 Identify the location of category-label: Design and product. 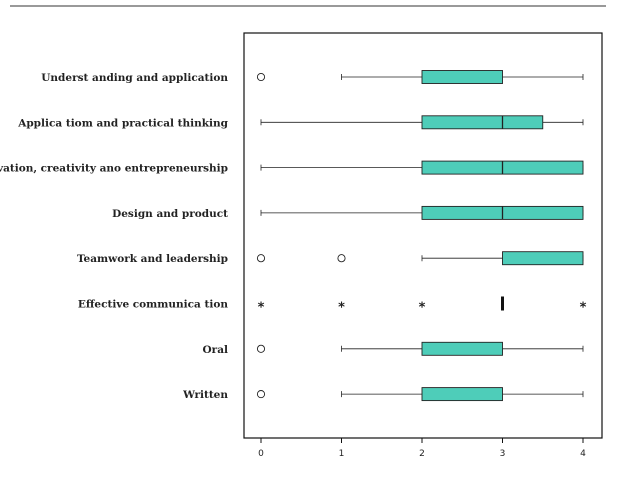
(170, 214).